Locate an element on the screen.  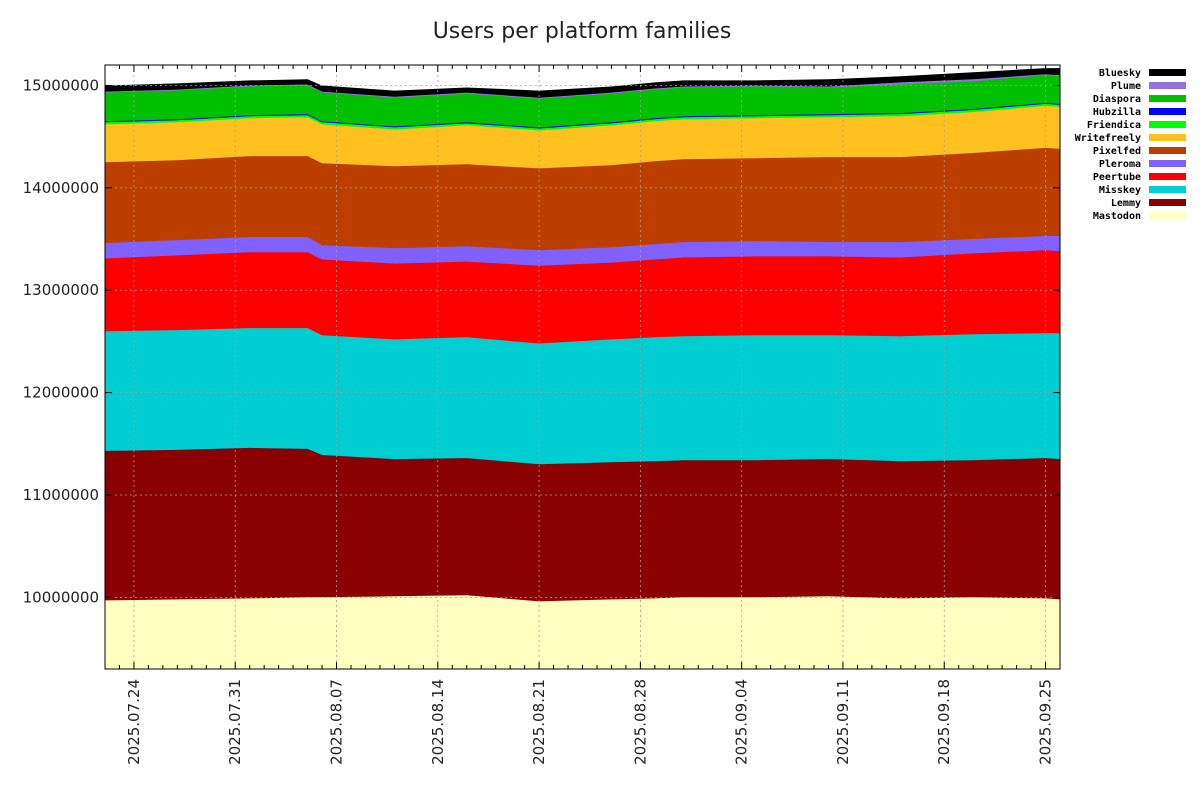
legend-label-writefreely: Writefreely is located at coordinates (1108, 138).